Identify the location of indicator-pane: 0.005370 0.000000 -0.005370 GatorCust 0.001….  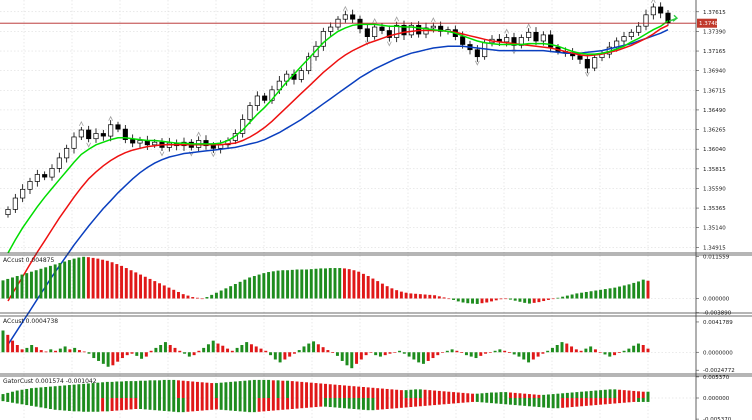
(366, 397).